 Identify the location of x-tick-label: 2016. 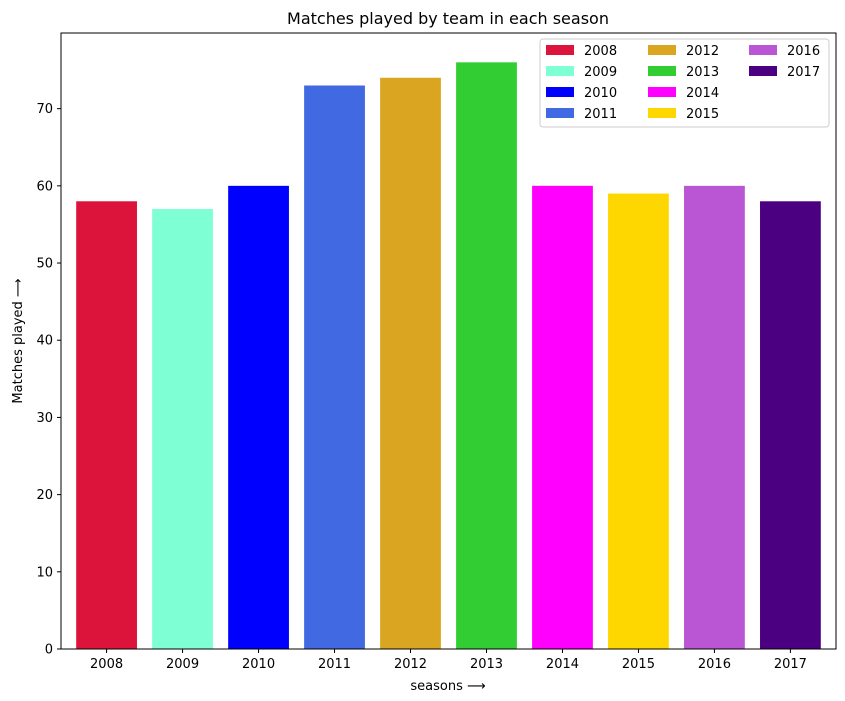
(714, 664).